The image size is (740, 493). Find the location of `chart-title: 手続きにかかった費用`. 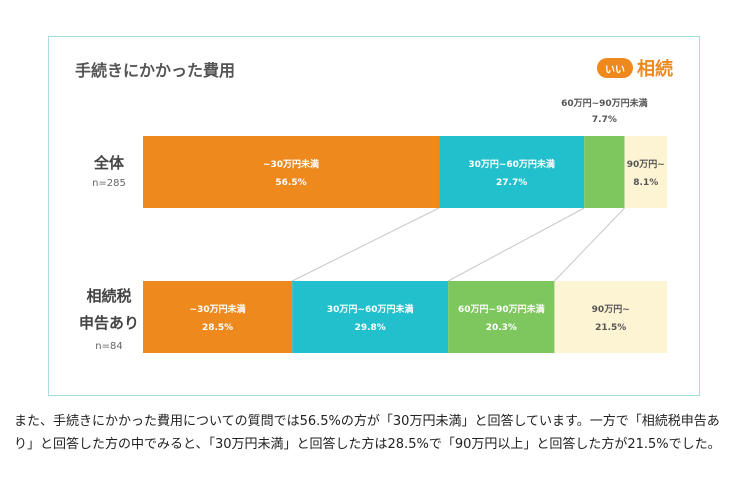

chart-title: 手続きにかかった費用 is located at coordinates (155, 70).